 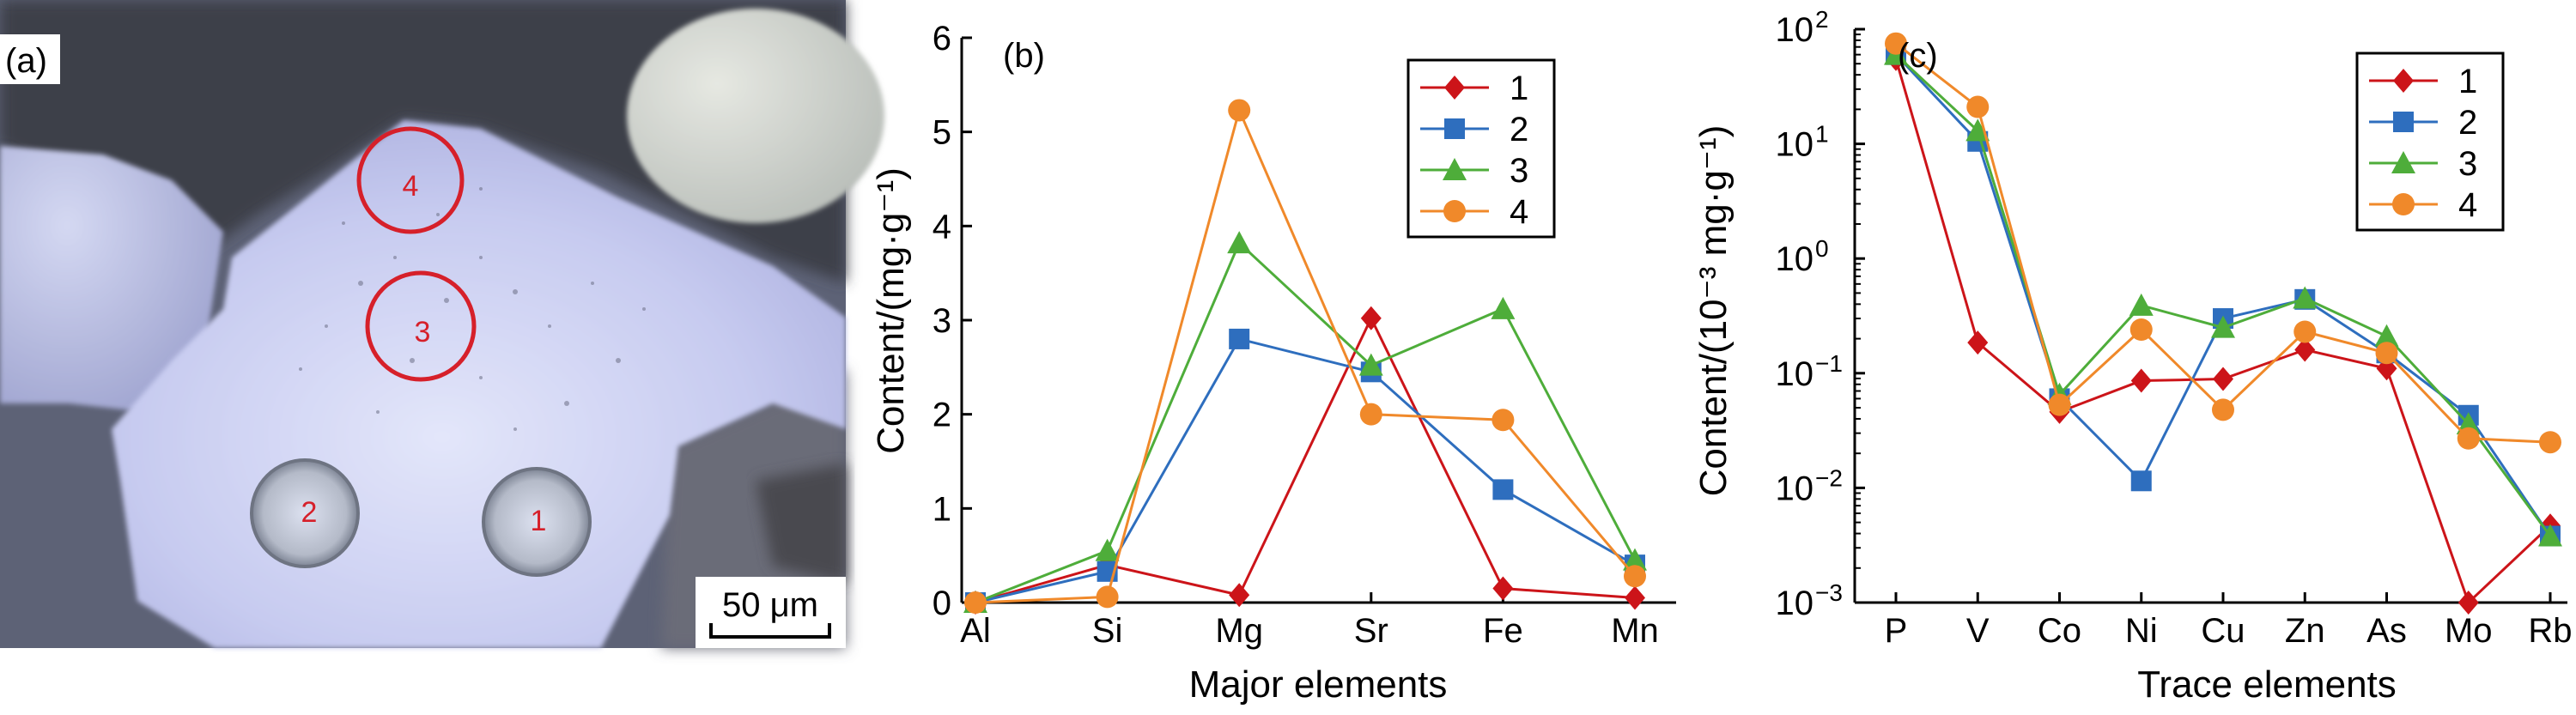 What do you see at coordinates (942, 321) in the screenshot?
I see `y-tick-label: 3` at bounding box center [942, 321].